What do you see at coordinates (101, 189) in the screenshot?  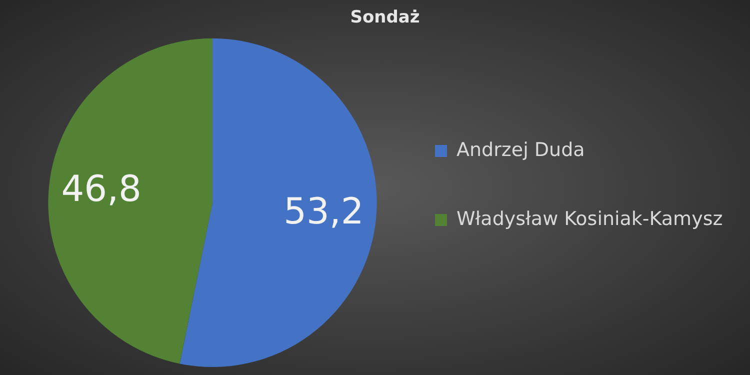 I see `data-label: 46,8` at bounding box center [101, 189].